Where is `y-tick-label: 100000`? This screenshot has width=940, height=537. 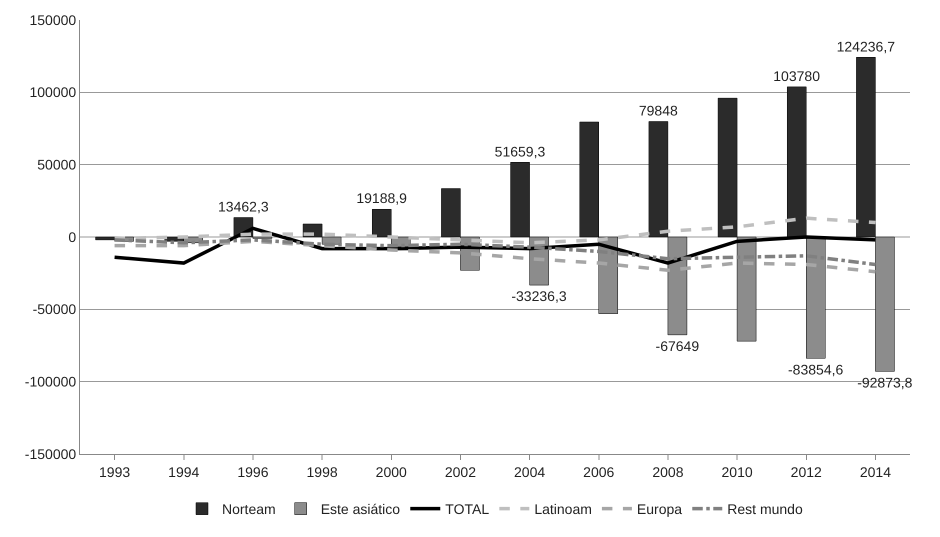
y-tick-label: 100000 is located at coordinates (52, 92).